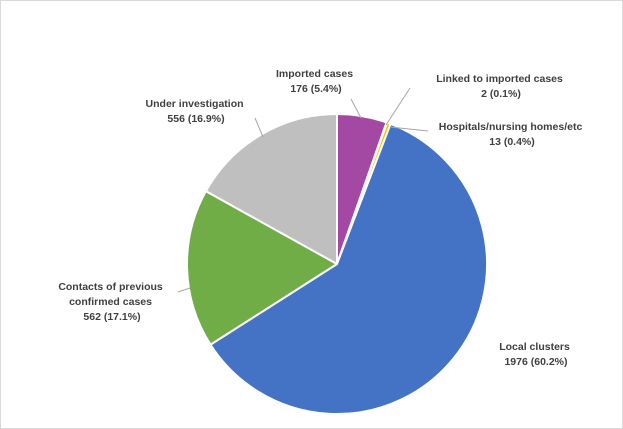 The width and height of the screenshot is (623, 429). I want to click on label-linked-value: 2 (0.1%), so click(501, 94).